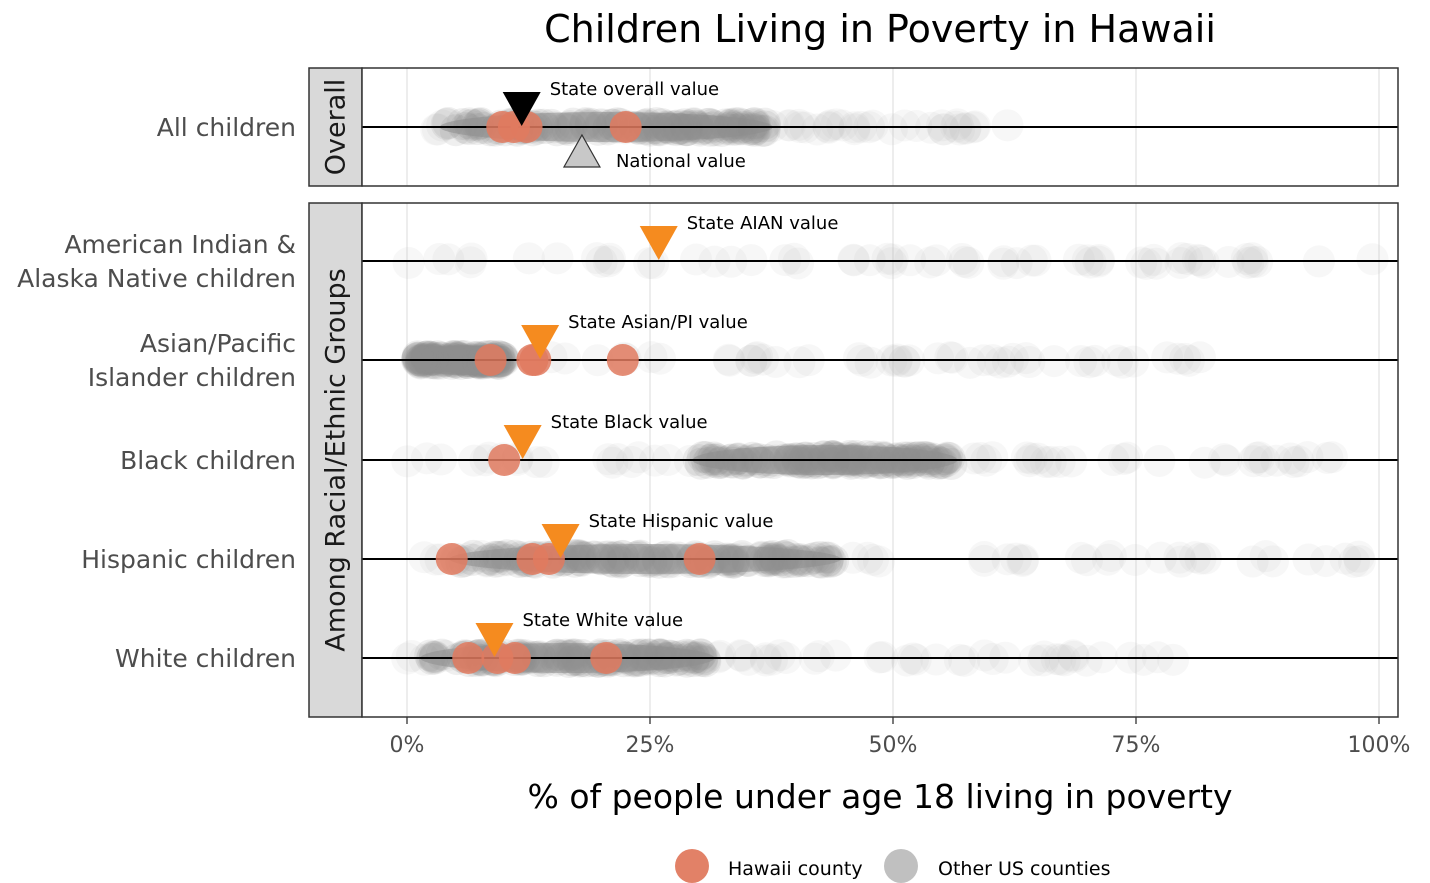 This screenshot has height=883, width=1430. I want to click on x-axis: 0% 25% 50% 75% 100%, so click(900, 737).